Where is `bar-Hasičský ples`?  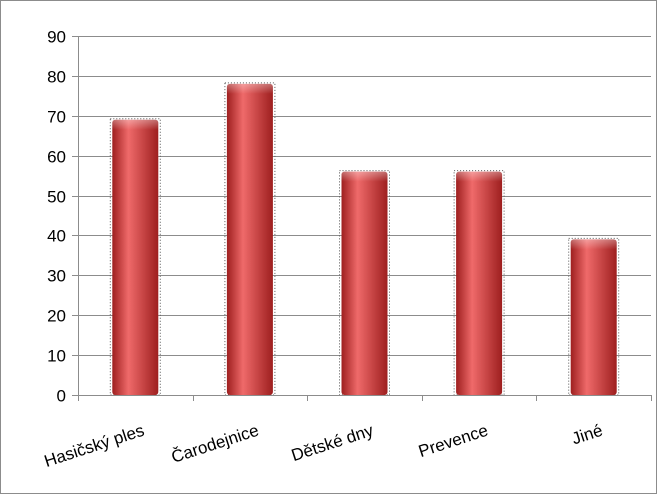
bar-Hasičský ples is located at coordinates (135, 257).